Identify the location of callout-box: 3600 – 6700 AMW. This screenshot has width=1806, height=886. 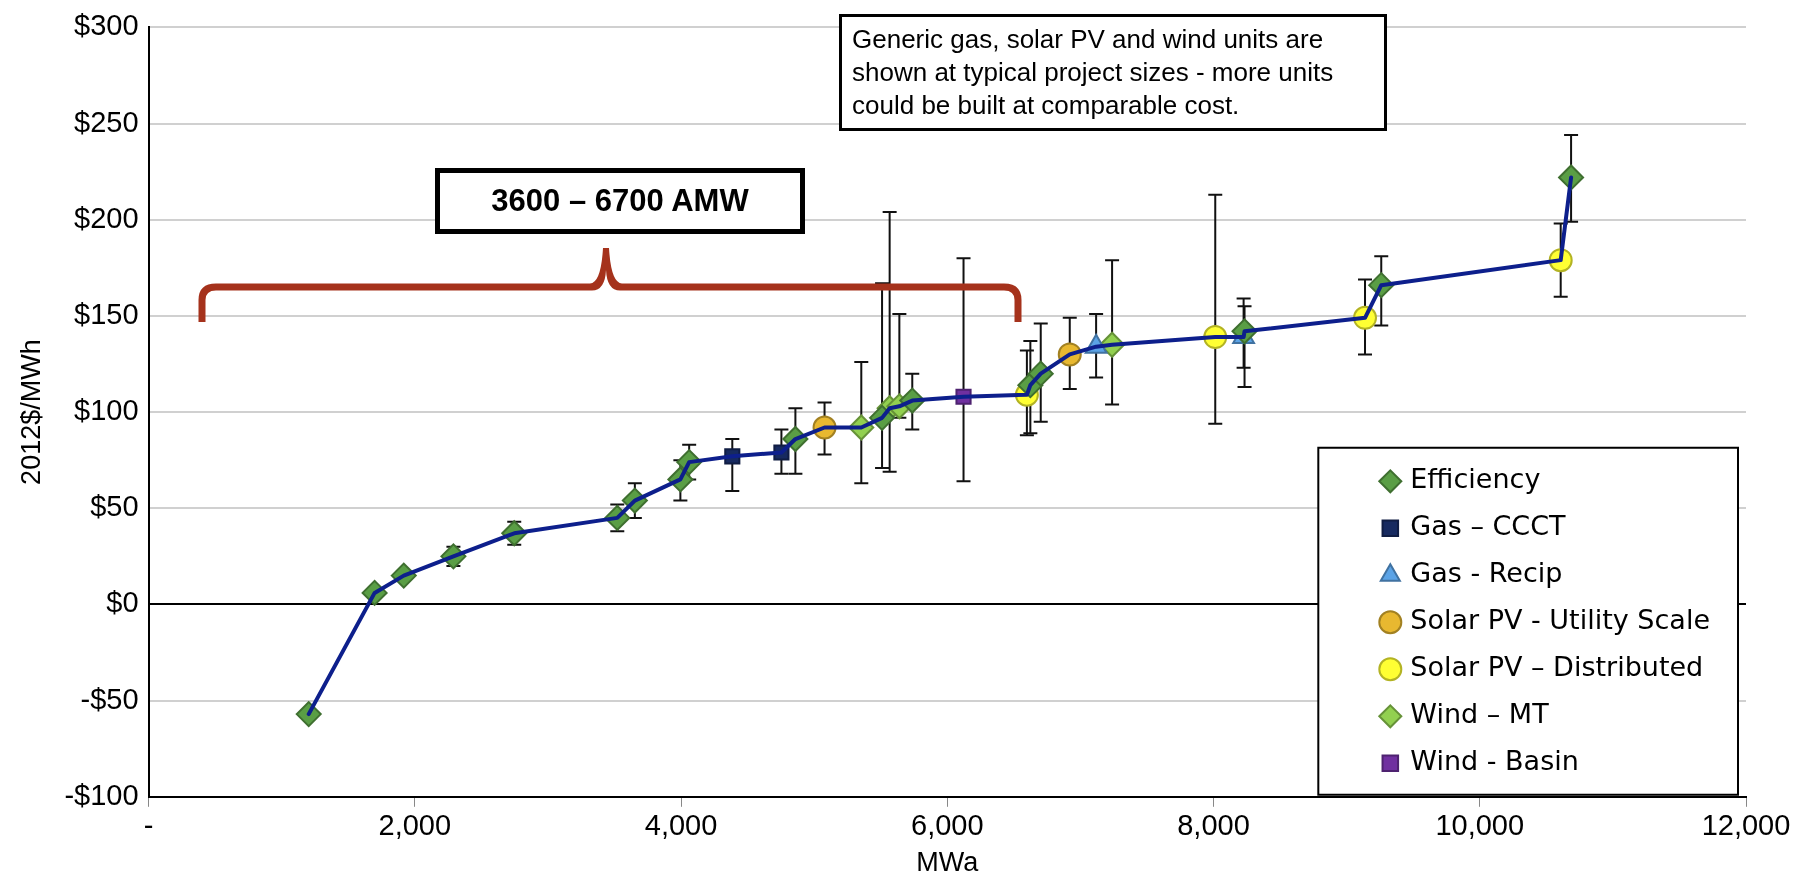
(620, 201).